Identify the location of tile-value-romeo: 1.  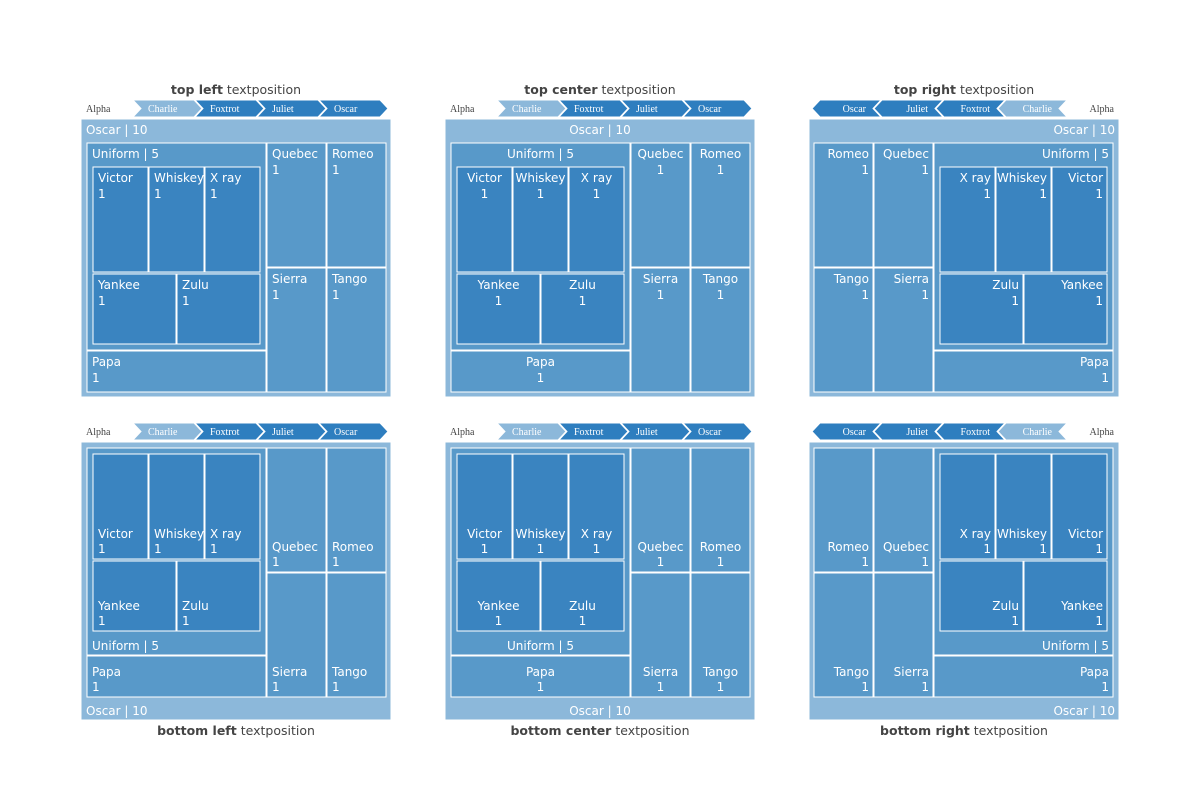
(721, 170).